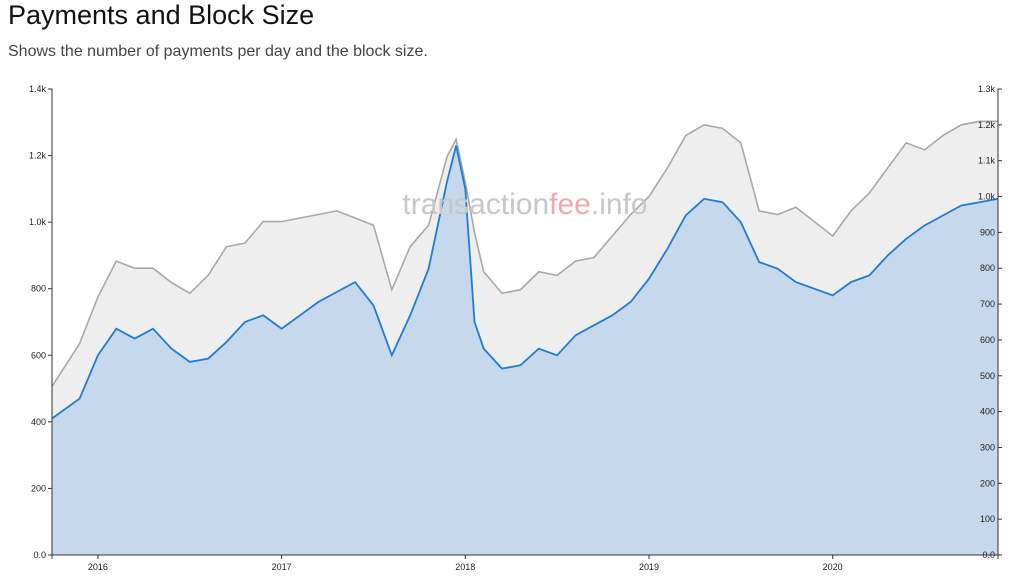 This screenshot has width=1015, height=588. I want to click on y-right-tick: 100, so click(991, 519).